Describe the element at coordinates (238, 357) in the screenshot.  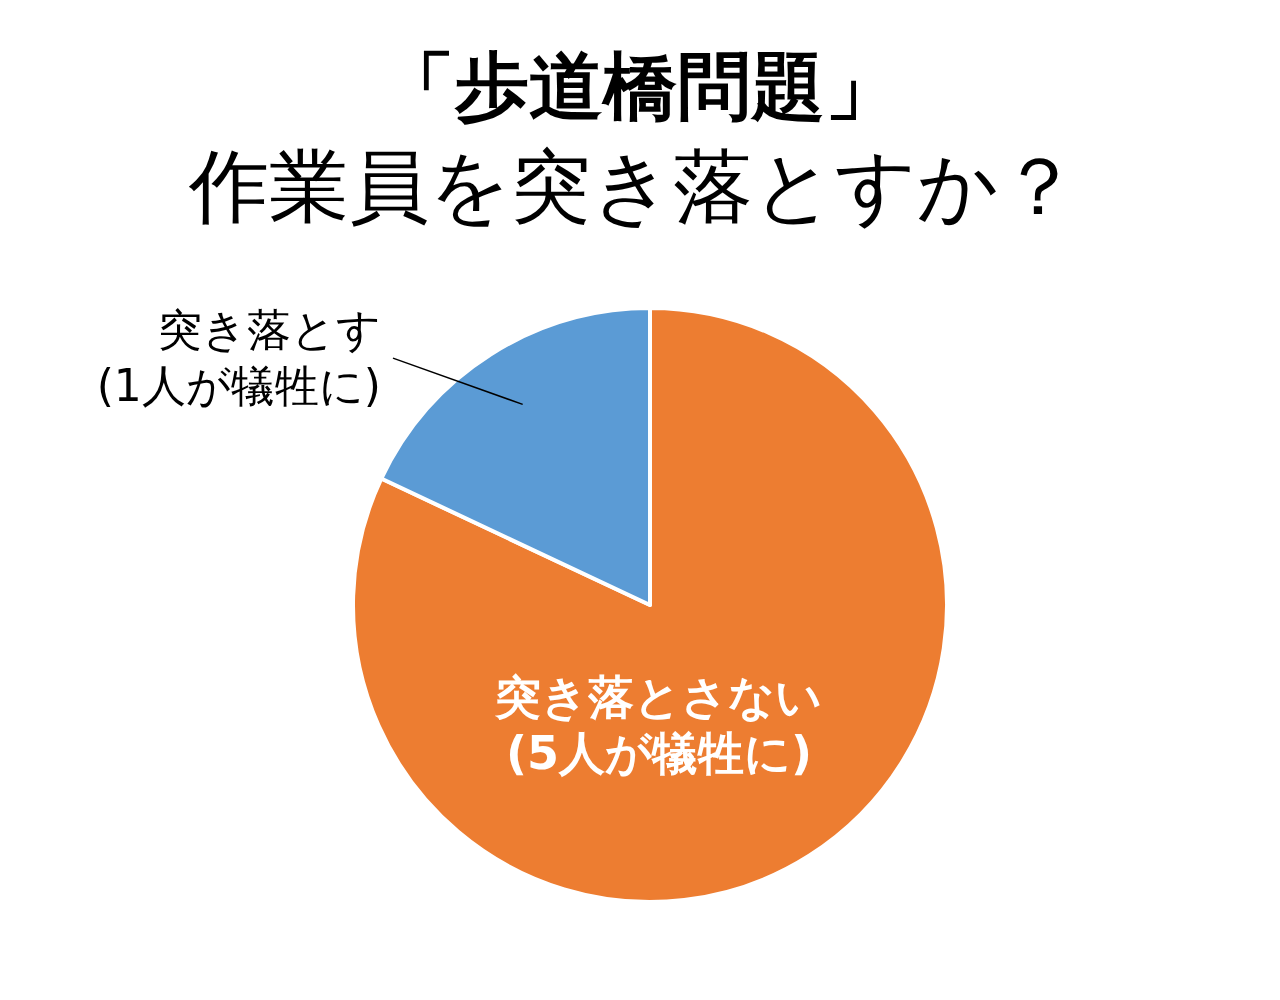
I see `slice-label: 突き落とす (1人が犠牲に)` at that location.